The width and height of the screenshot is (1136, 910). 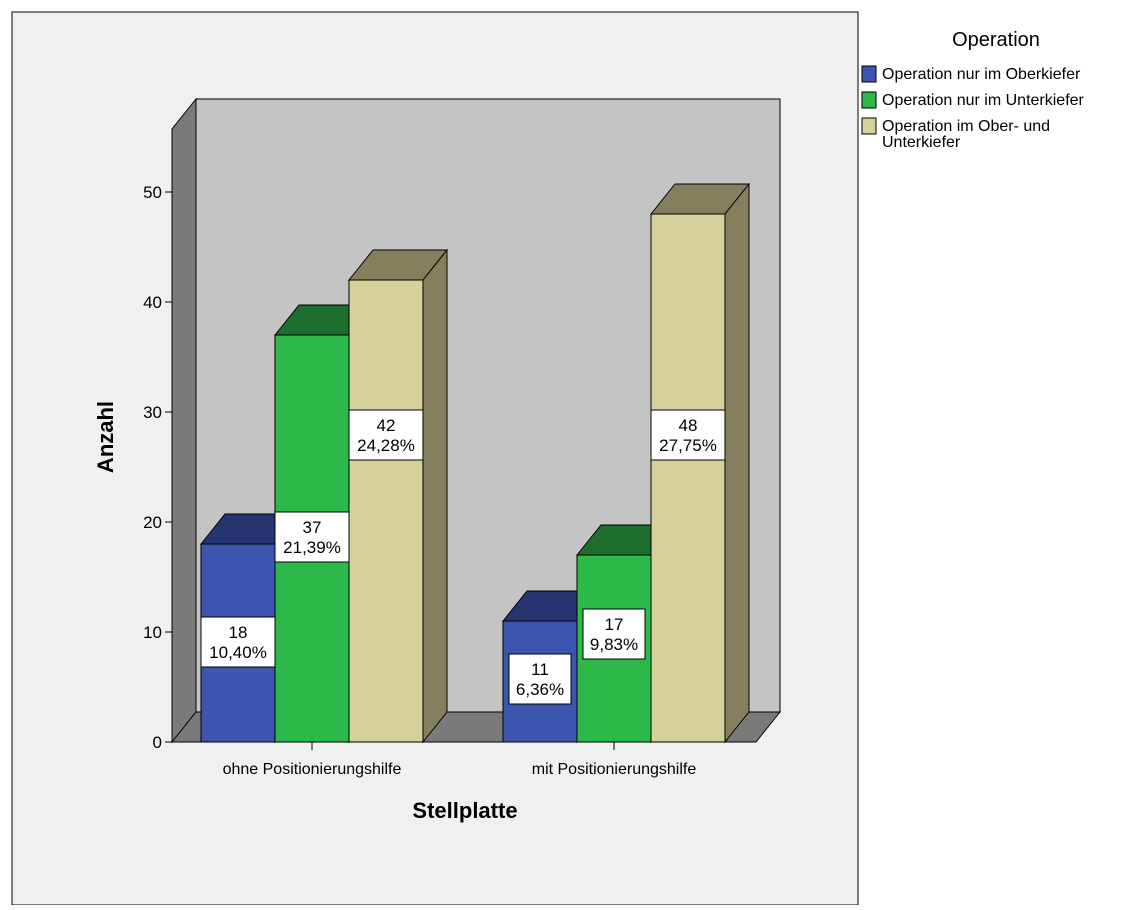 I want to click on data-label-percent: 27,75%, so click(x=688, y=445).